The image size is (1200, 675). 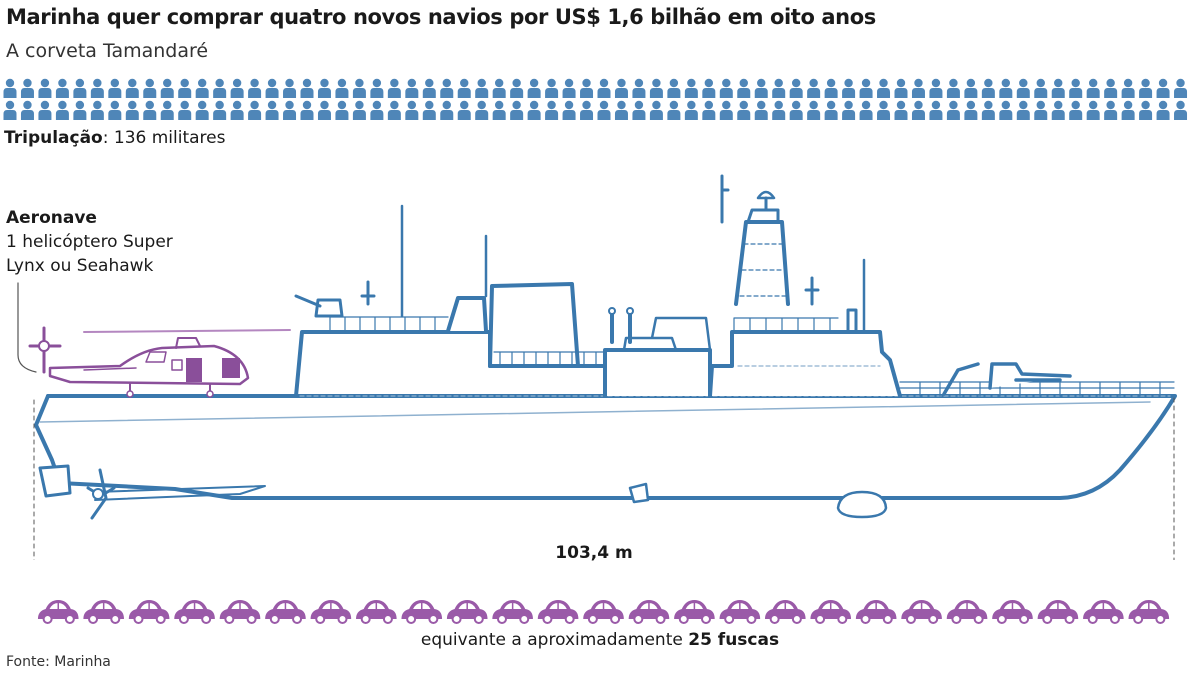 What do you see at coordinates (657, 373) in the screenshot?
I see `missile-deck-house` at bounding box center [657, 373].